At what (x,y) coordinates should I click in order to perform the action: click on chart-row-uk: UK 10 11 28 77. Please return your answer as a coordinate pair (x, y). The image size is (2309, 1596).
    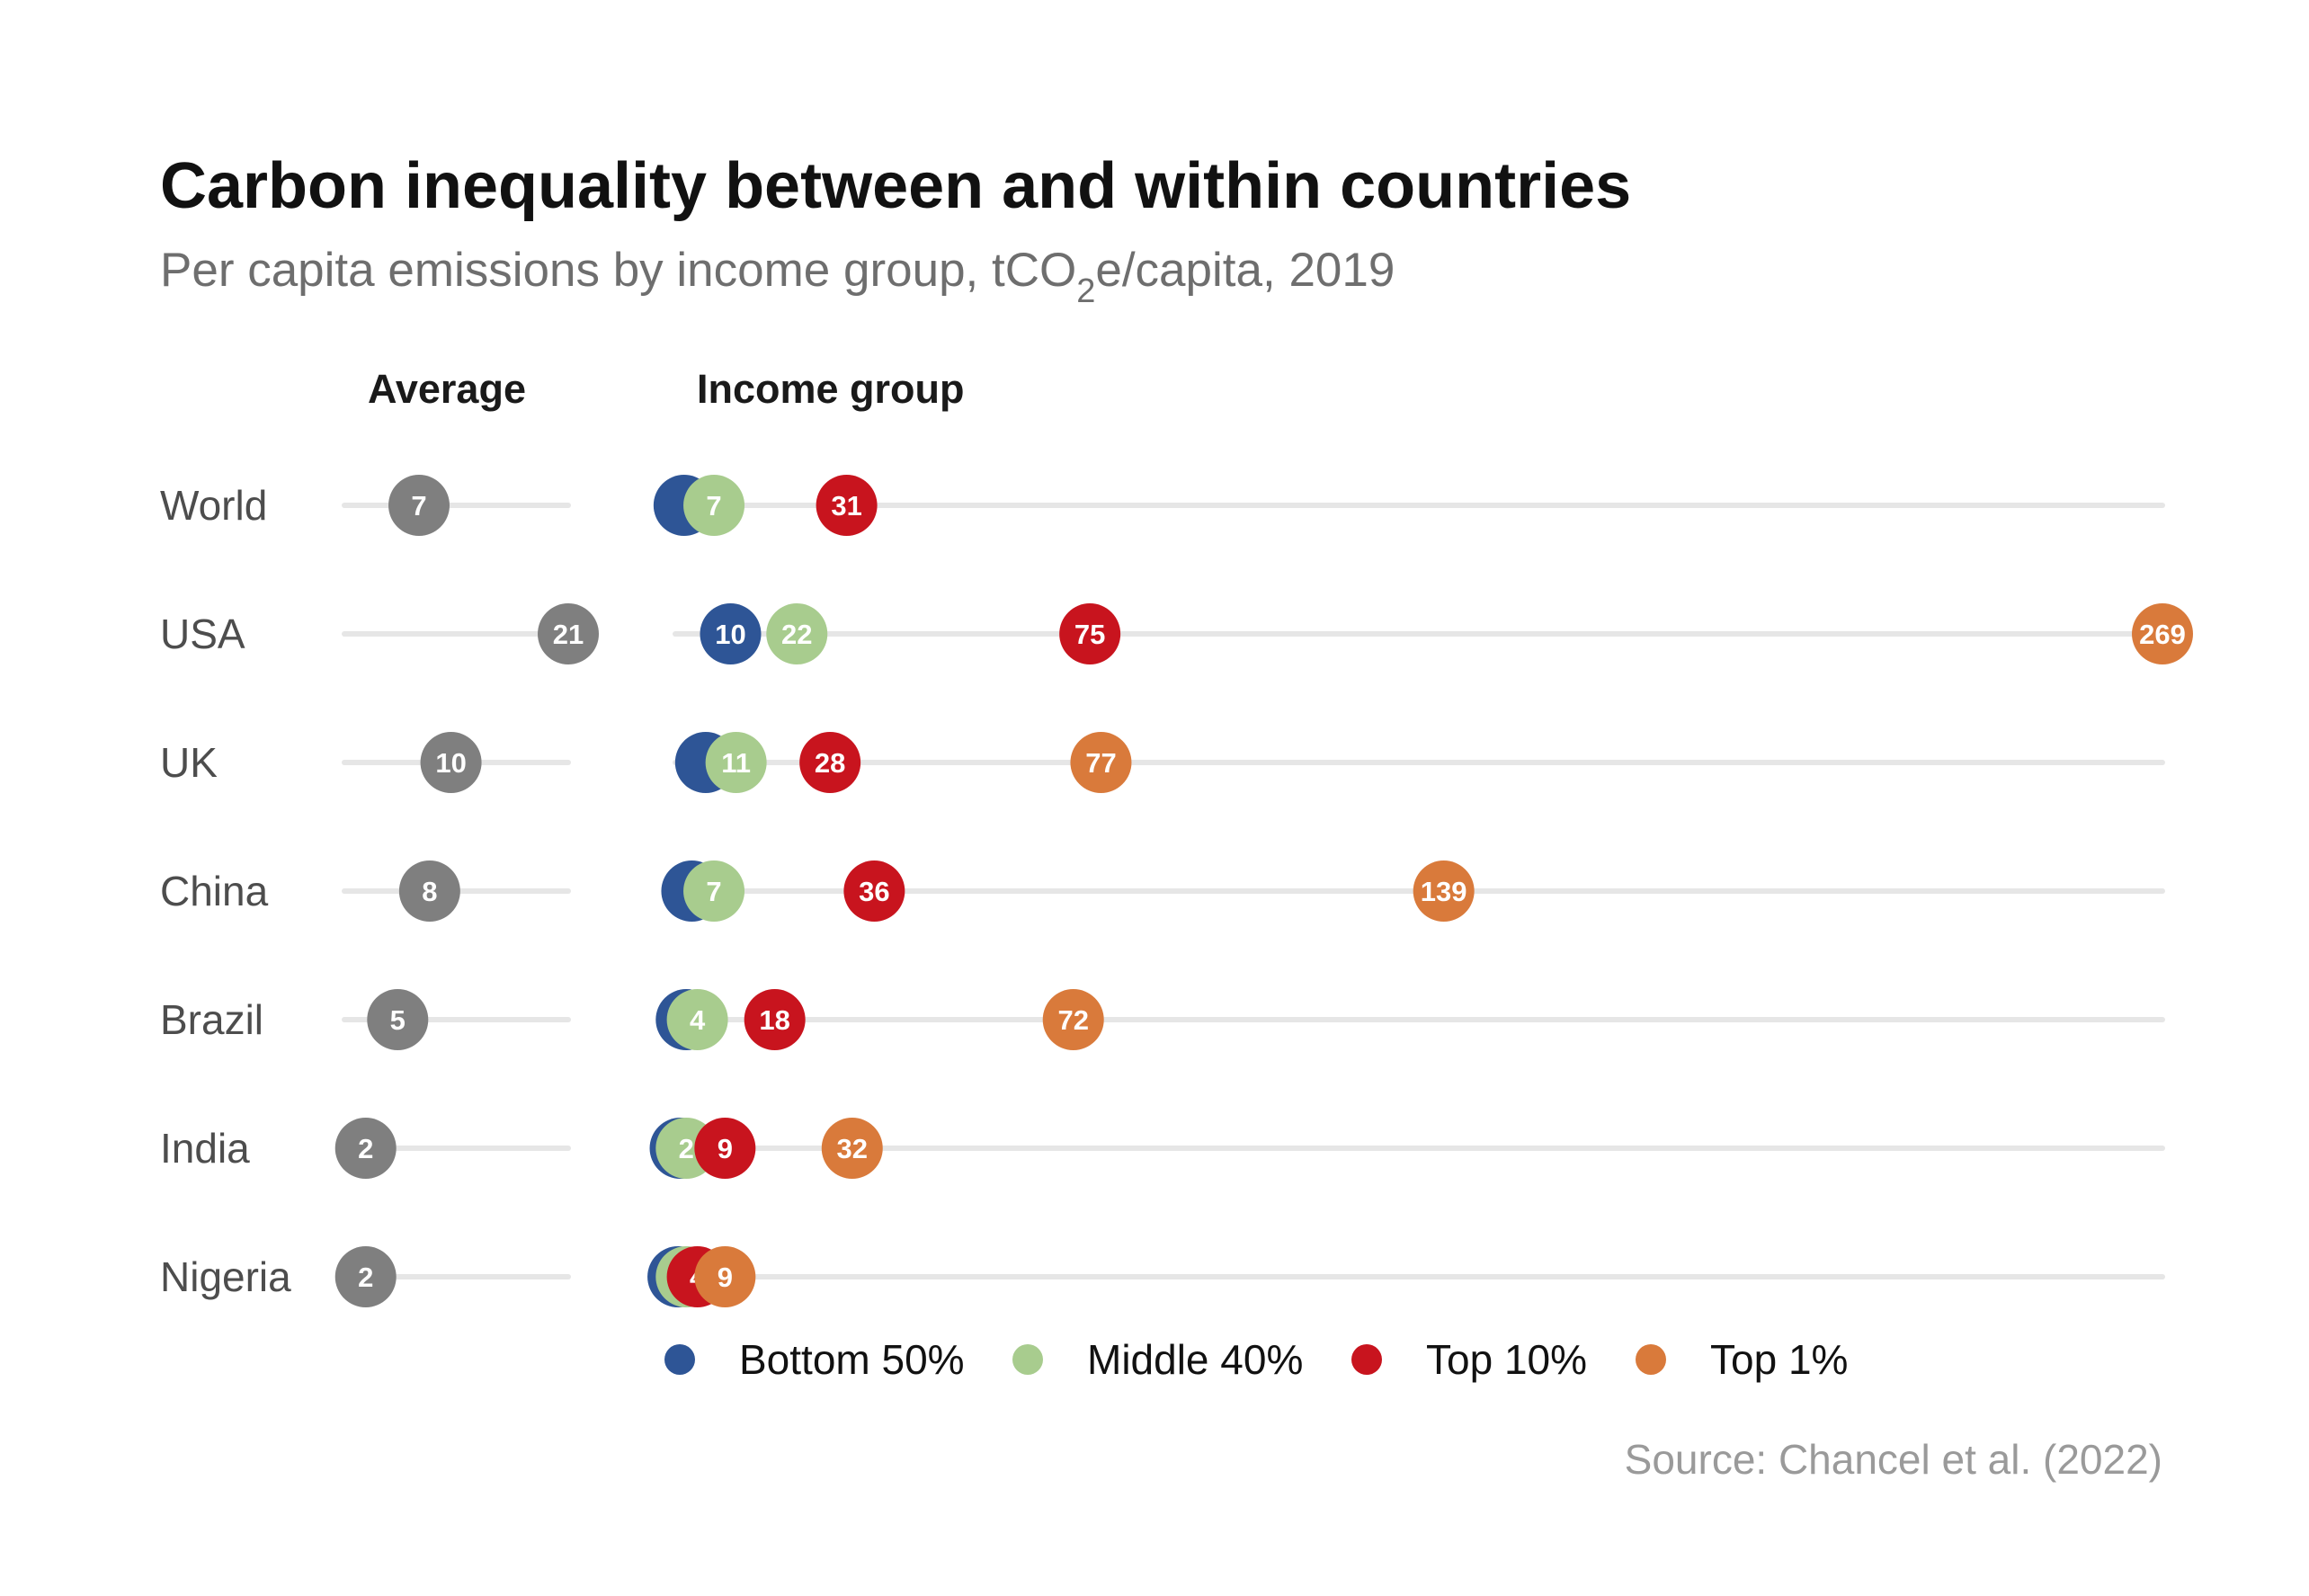
    Looking at the image, I should click on (1163, 762).